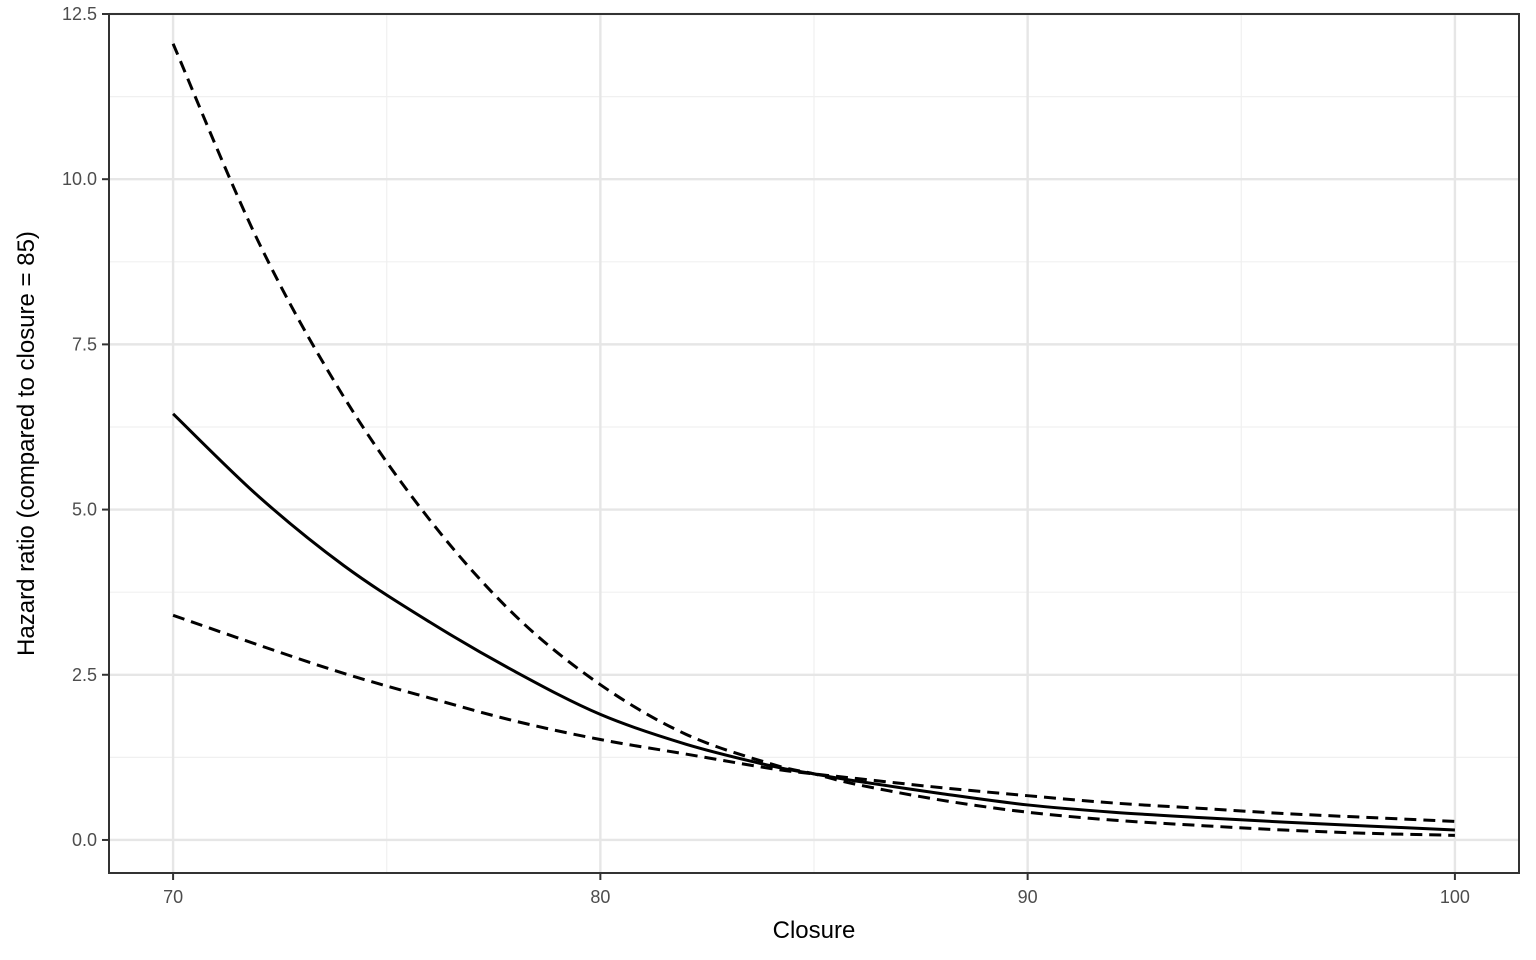 This screenshot has height=960, width=1536. What do you see at coordinates (79, 179) in the screenshot?
I see `y-tick-label: 10.0` at bounding box center [79, 179].